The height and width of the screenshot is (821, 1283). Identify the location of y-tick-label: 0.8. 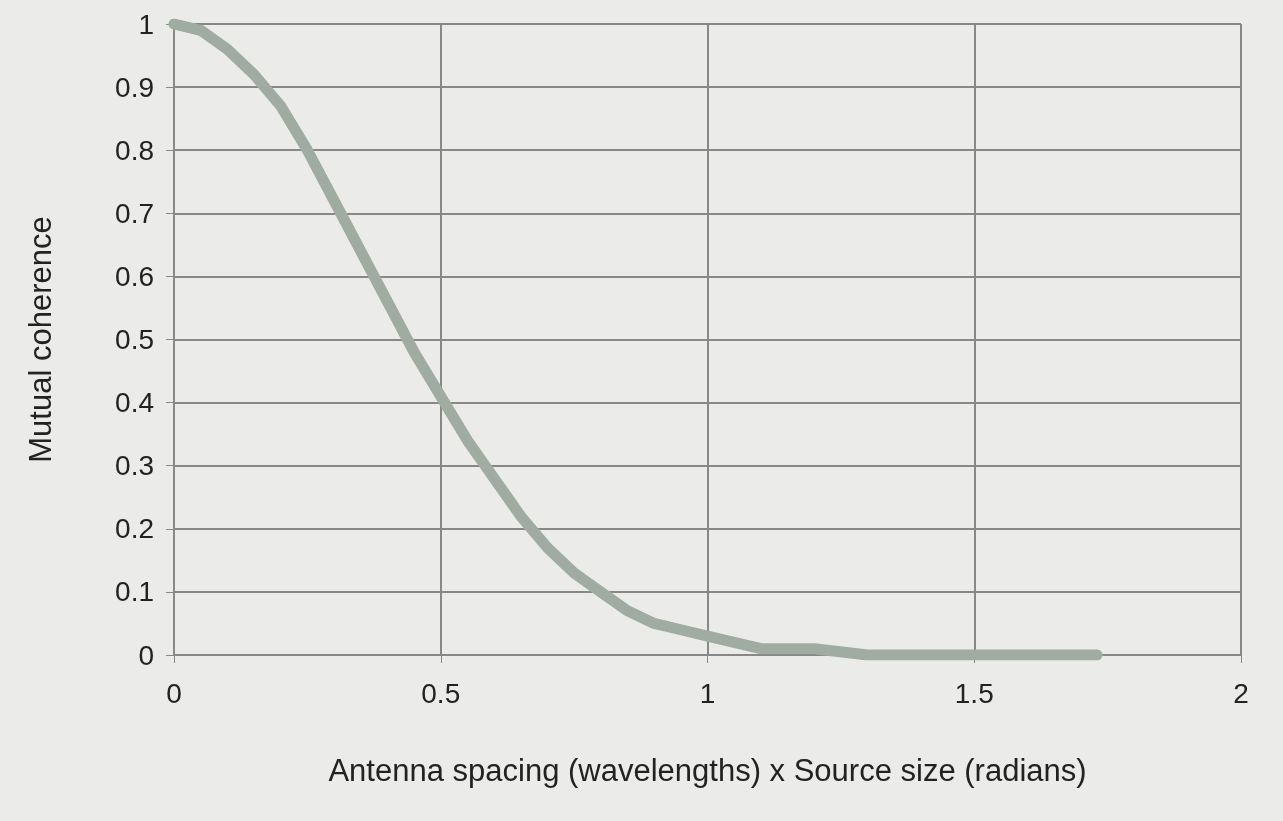
(134, 150).